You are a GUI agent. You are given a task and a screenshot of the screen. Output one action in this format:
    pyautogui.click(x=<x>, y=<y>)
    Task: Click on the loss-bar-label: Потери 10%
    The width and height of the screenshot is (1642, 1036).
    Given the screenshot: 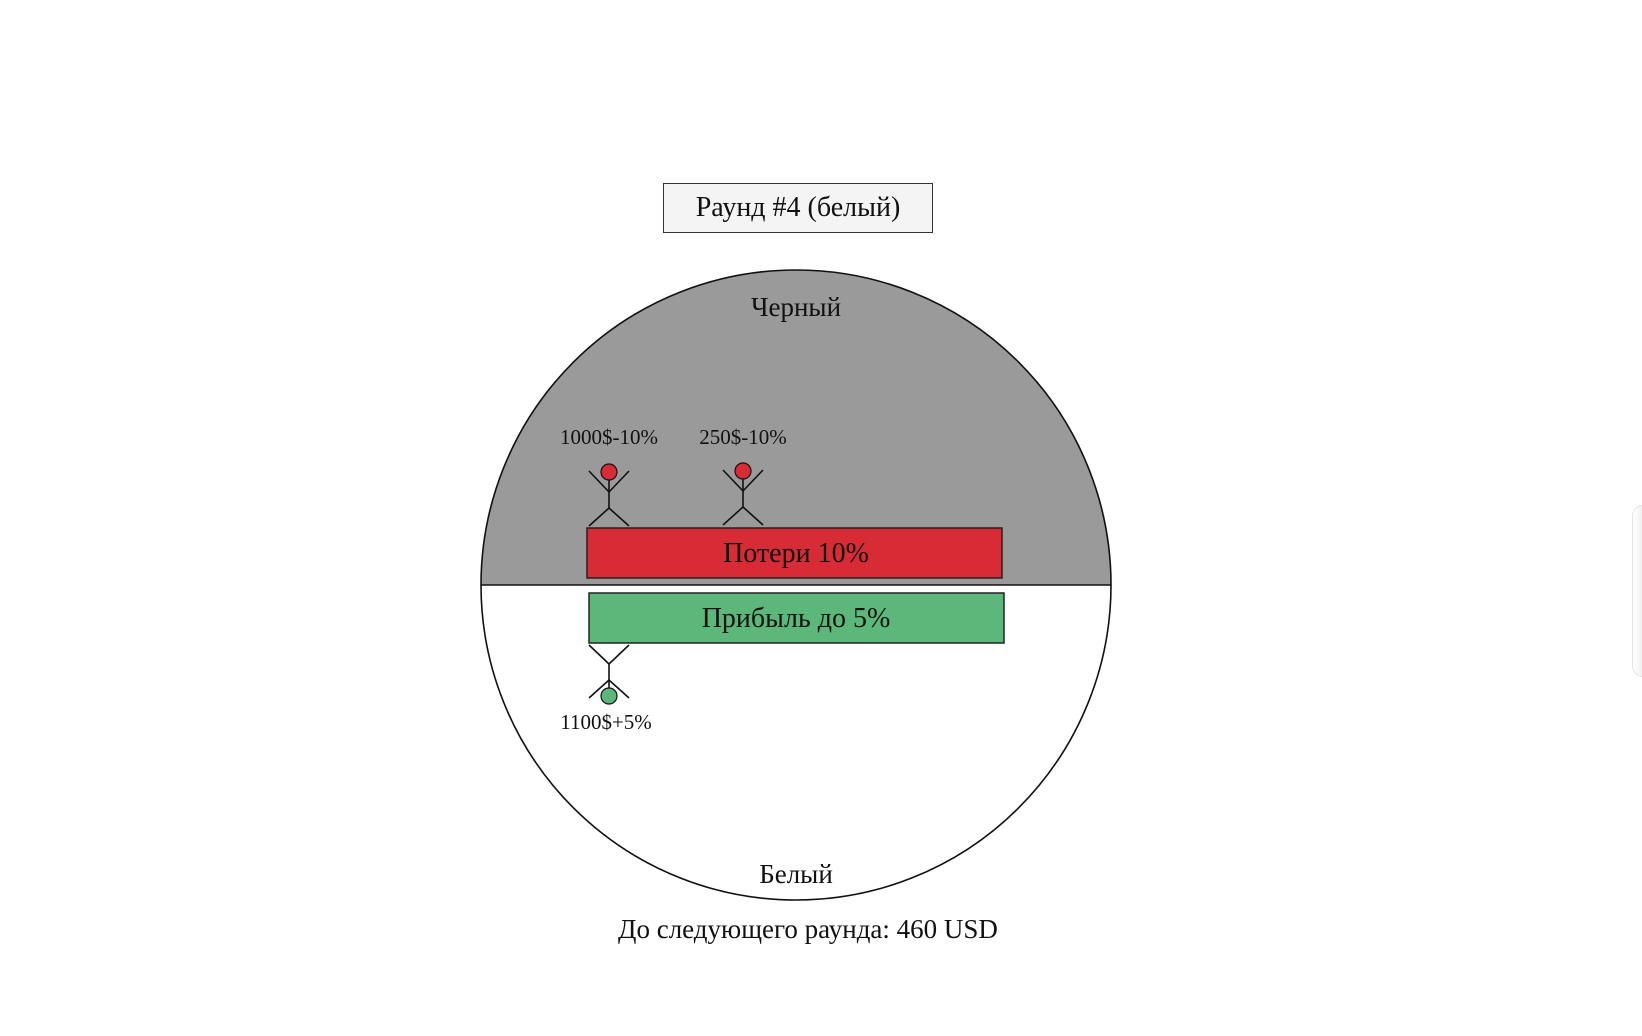 What is the action you would take?
    pyautogui.click(x=796, y=553)
    